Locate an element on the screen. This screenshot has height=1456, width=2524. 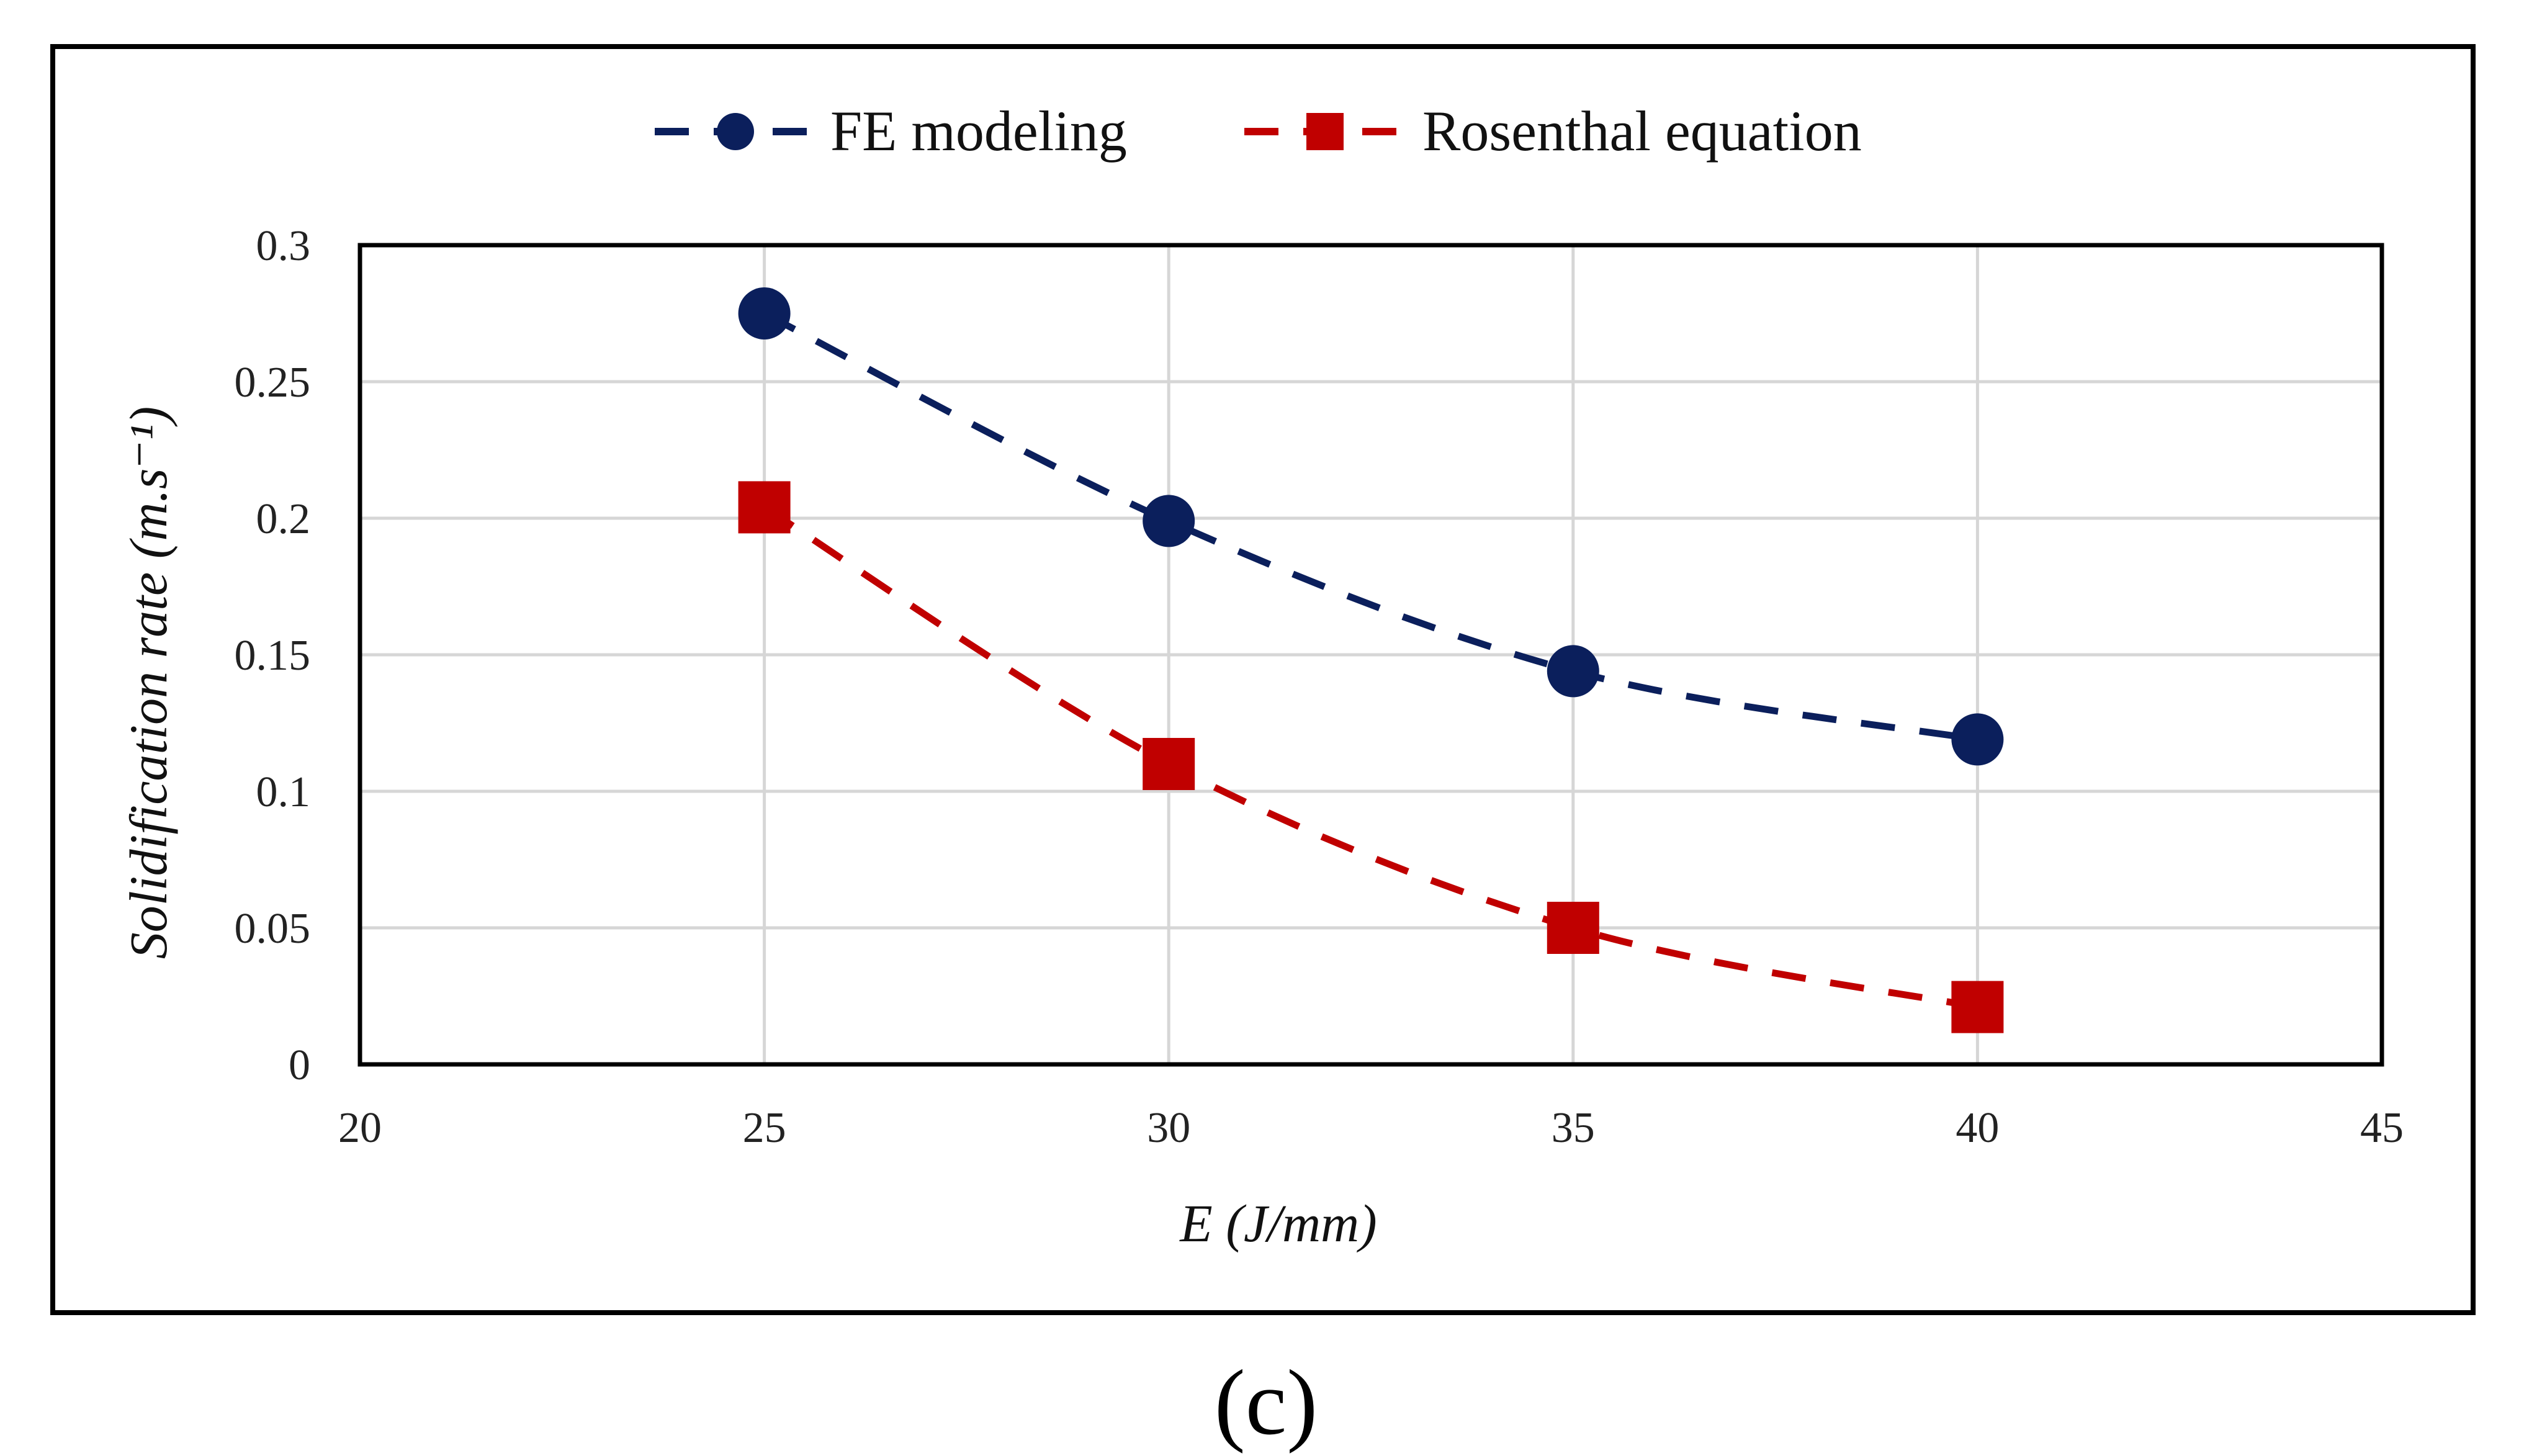
y-tick-label: 0.3 is located at coordinates (283, 246).